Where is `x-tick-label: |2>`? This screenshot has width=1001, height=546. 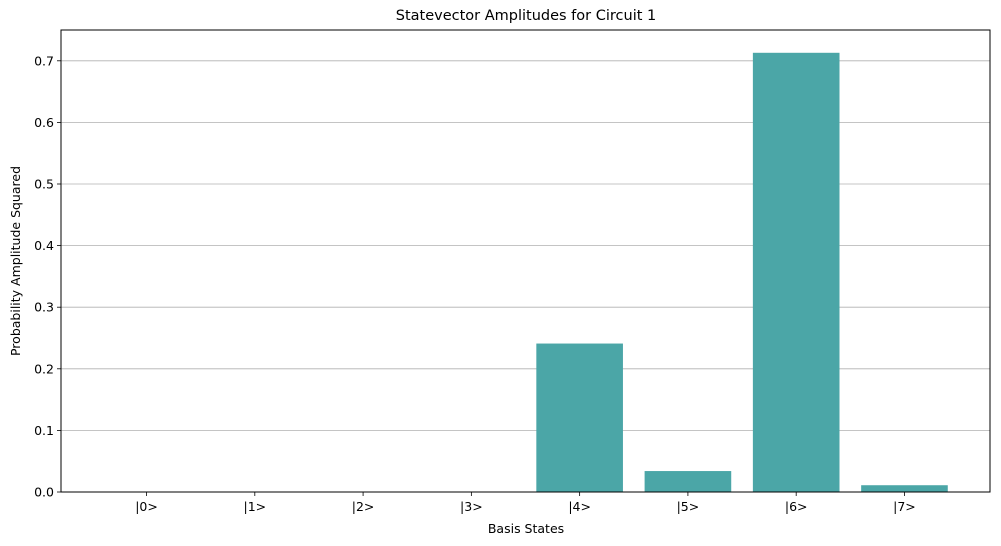
x-tick-label: |2> is located at coordinates (363, 506).